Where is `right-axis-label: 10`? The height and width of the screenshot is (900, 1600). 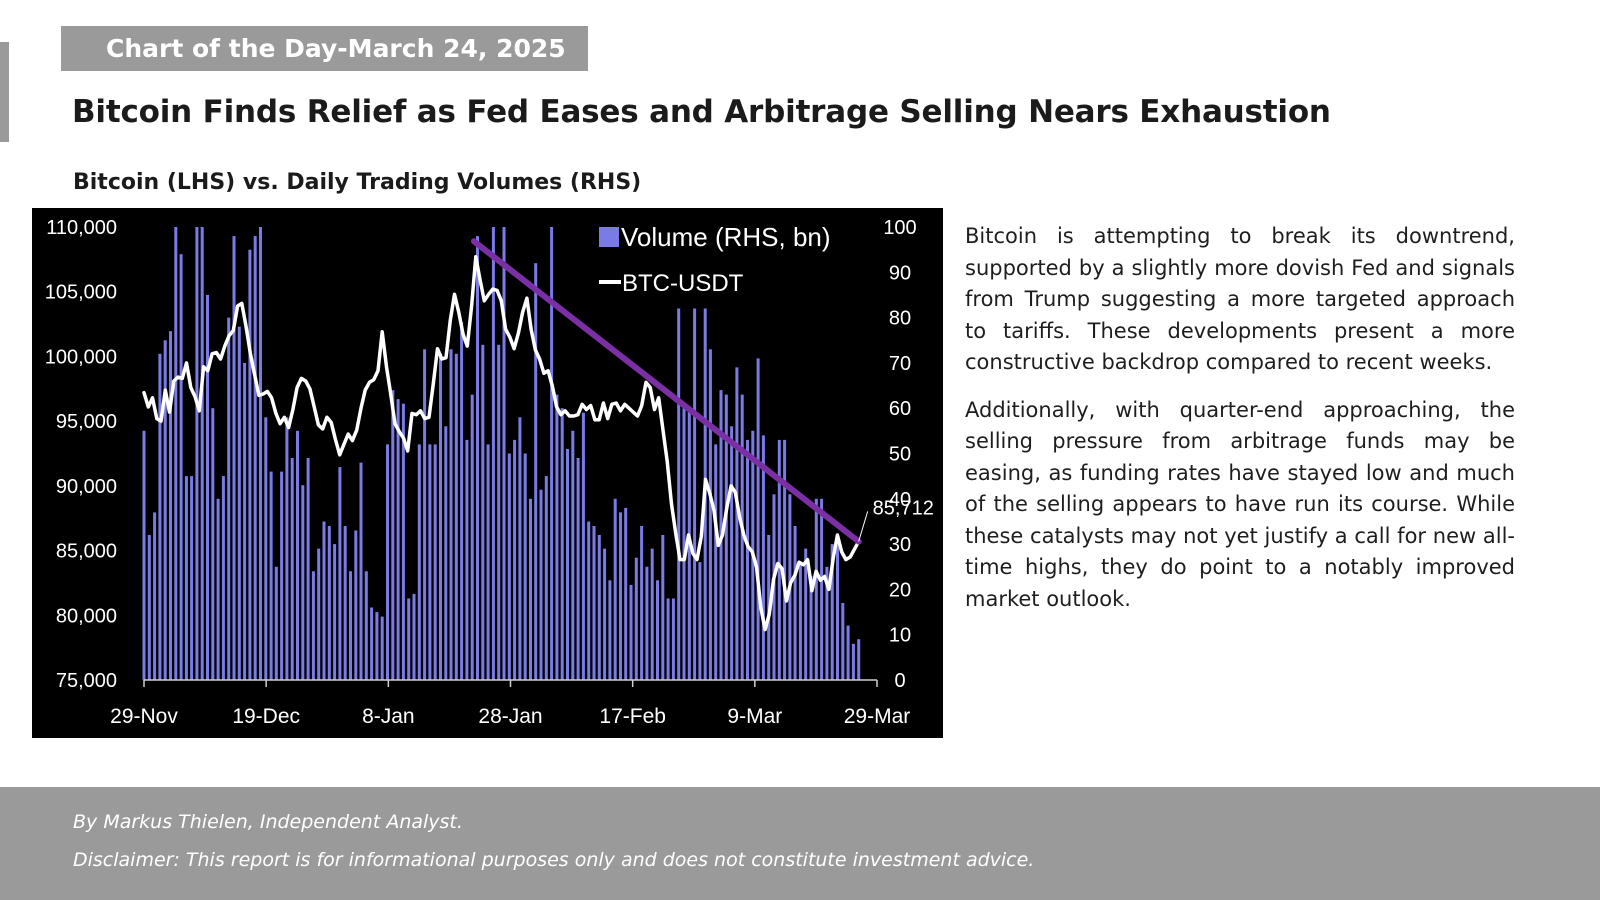
right-axis-label: 10 is located at coordinates (900, 636).